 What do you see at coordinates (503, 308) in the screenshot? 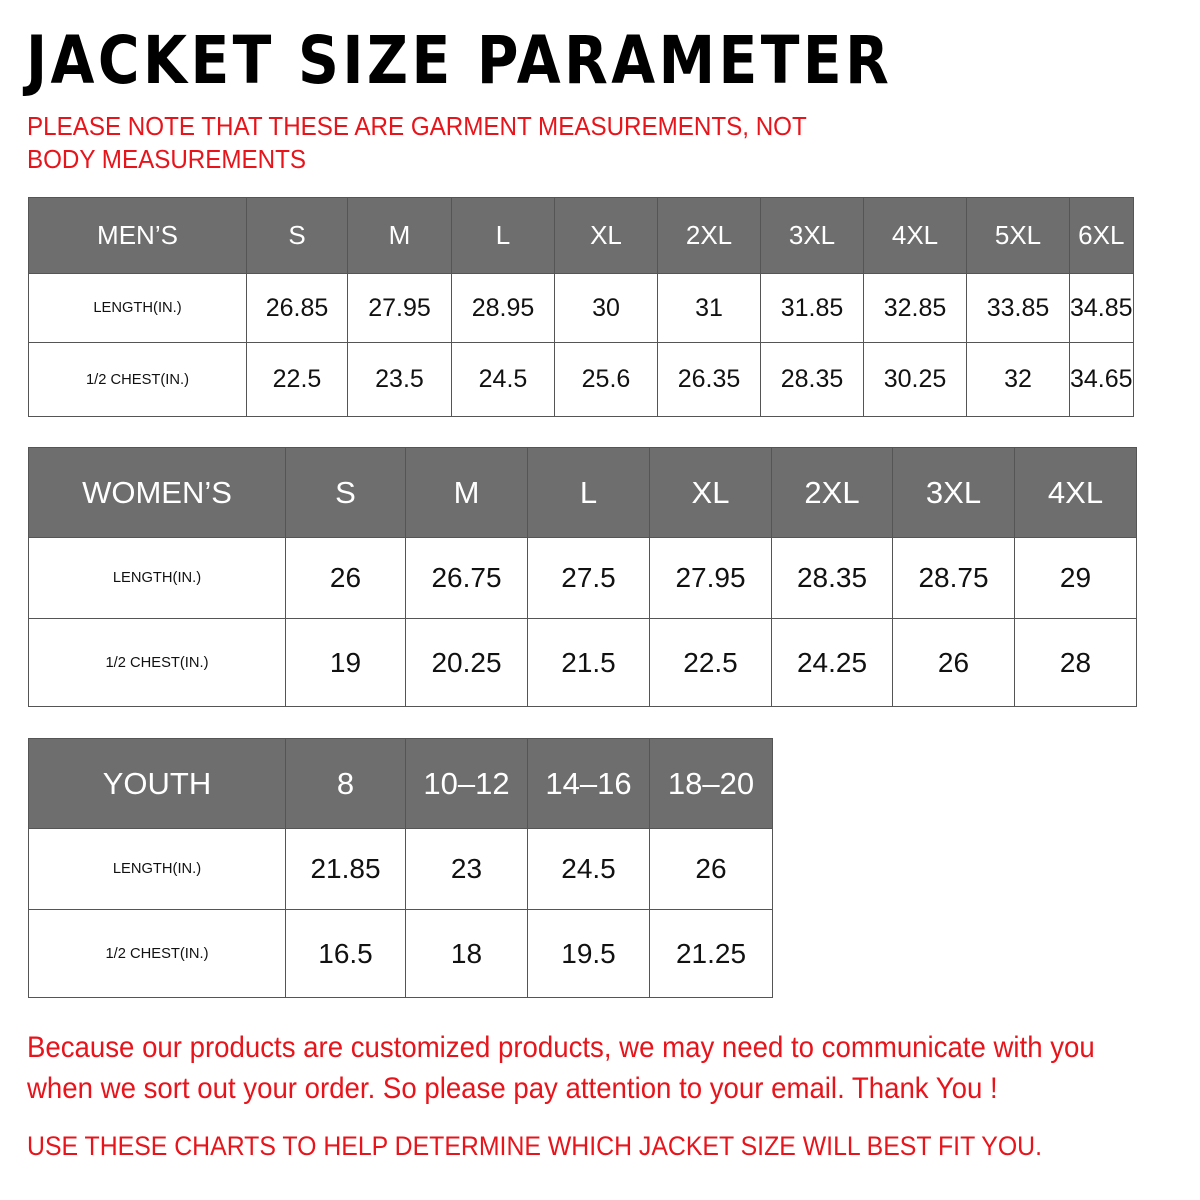
I see `measurement-cell: 28.95` at bounding box center [503, 308].